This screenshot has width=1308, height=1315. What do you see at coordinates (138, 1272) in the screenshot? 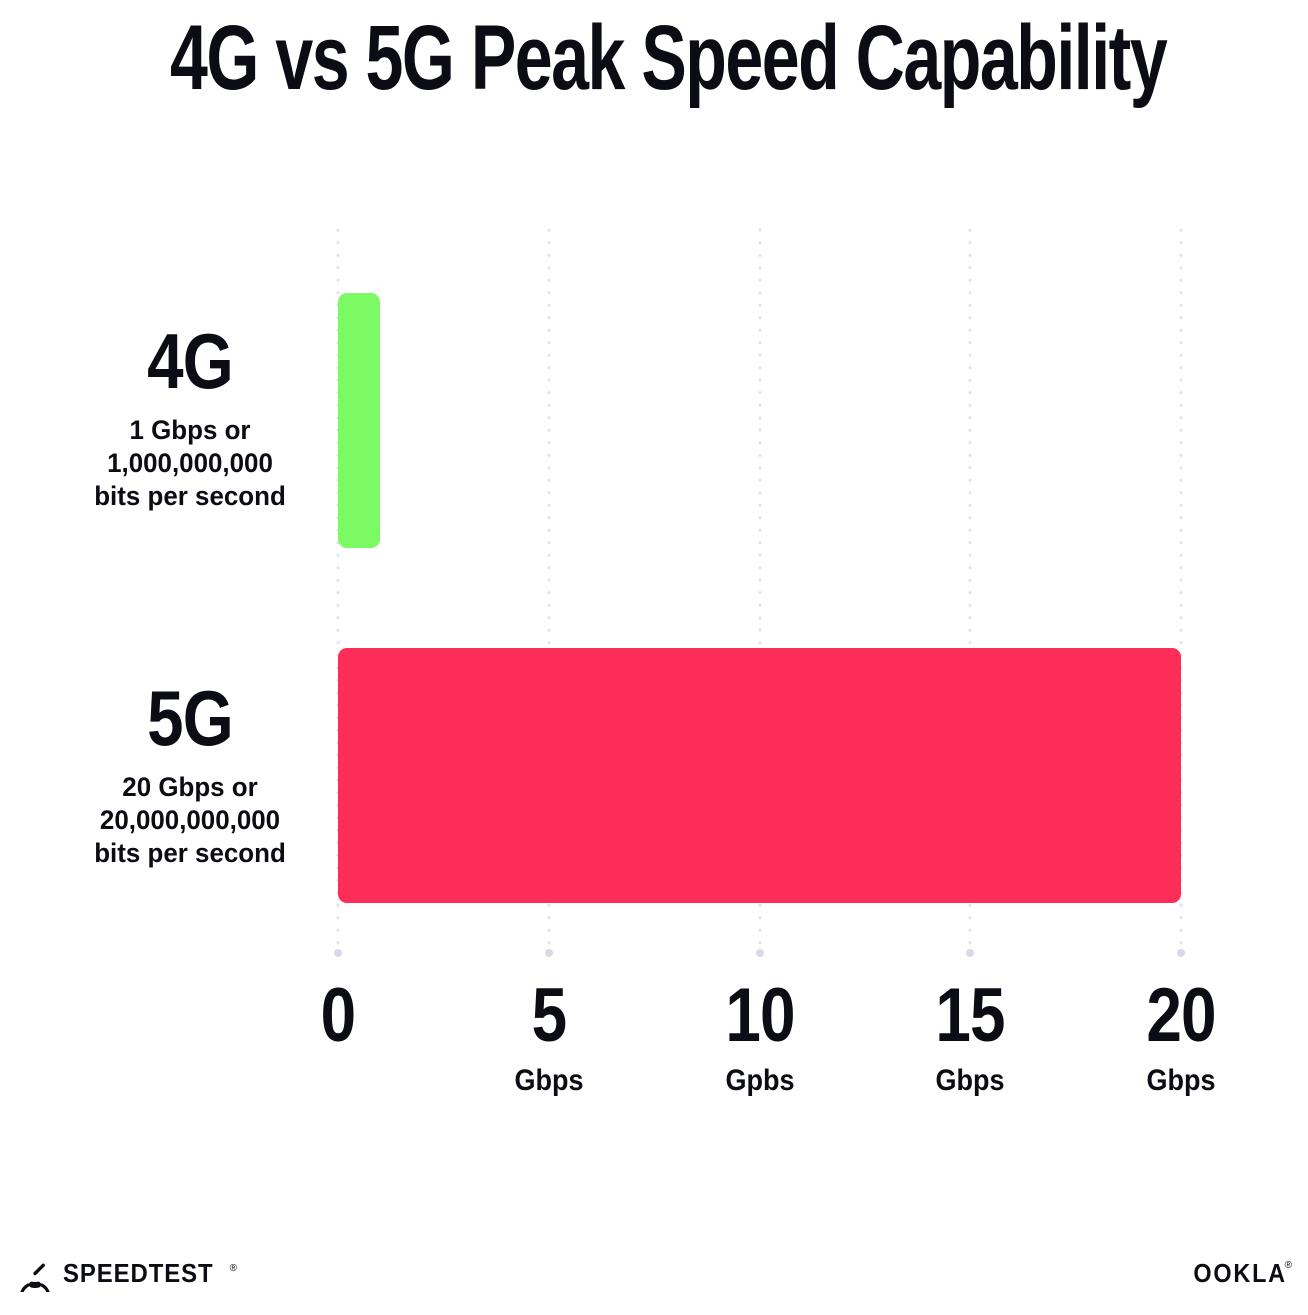
I see `speedtest-logo-text: SPEEDTEST` at bounding box center [138, 1272].